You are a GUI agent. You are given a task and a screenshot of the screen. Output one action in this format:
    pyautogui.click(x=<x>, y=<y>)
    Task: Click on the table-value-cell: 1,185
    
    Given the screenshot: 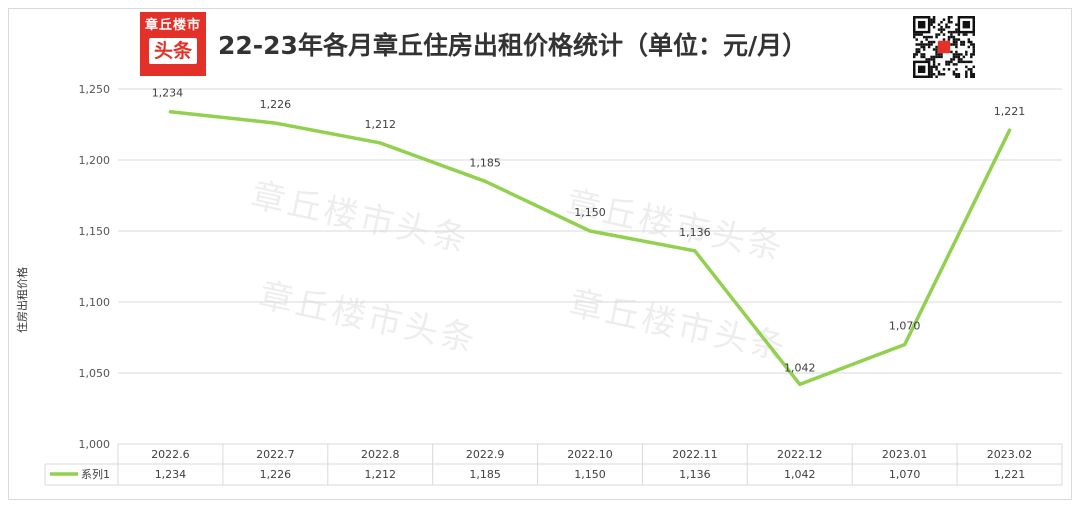 What is the action you would take?
    pyautogui.click(x=485, y=474)
    